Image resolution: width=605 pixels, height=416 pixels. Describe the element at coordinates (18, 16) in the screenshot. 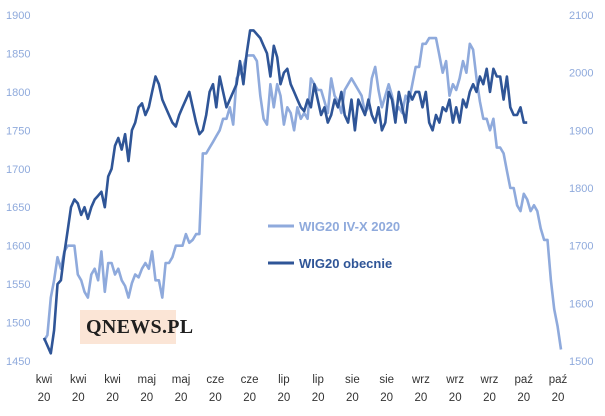

I see `left-tick-label: 1900` at that location.